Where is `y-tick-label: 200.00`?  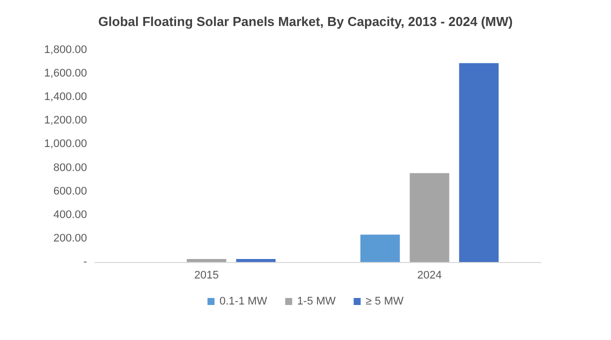
y-tick-label: 200.00 is located at coordinates (70, 238).